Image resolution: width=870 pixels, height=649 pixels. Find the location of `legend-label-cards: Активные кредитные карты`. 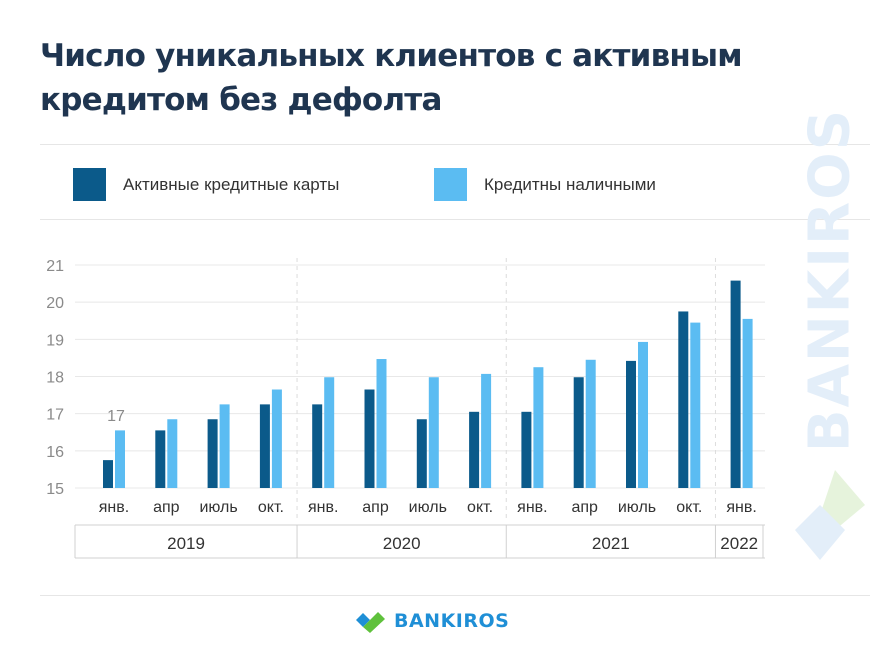

legend-label-cards: Активные кредитные карты is located at coordinates (231, 184).